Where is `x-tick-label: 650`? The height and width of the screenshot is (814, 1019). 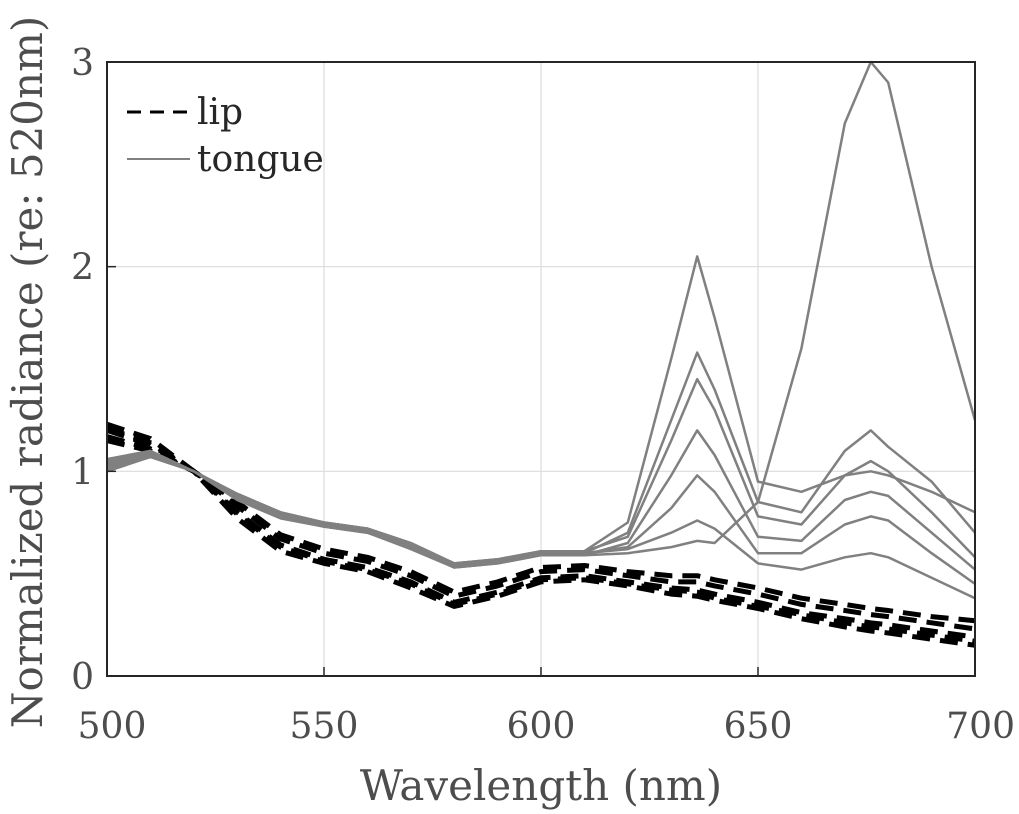 x-tick-label: 650 is located at coordinates (758, 726).